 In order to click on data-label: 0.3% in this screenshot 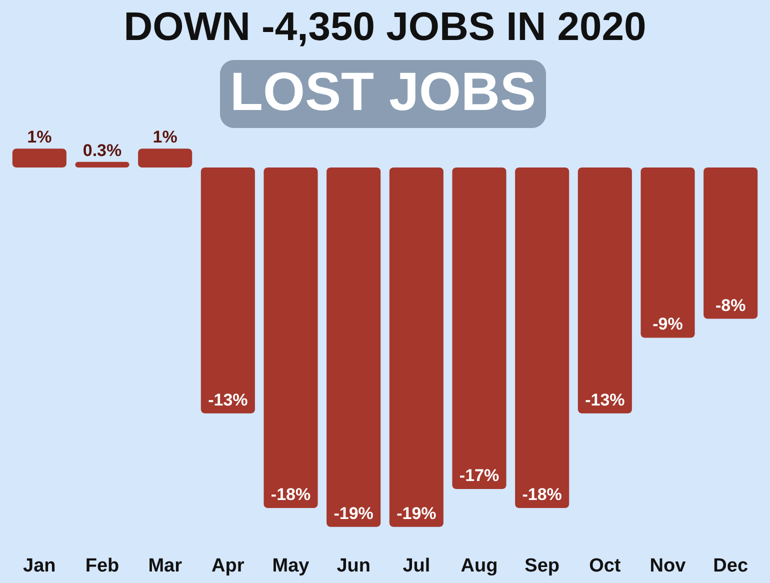, I will do `click(102, 150)`.